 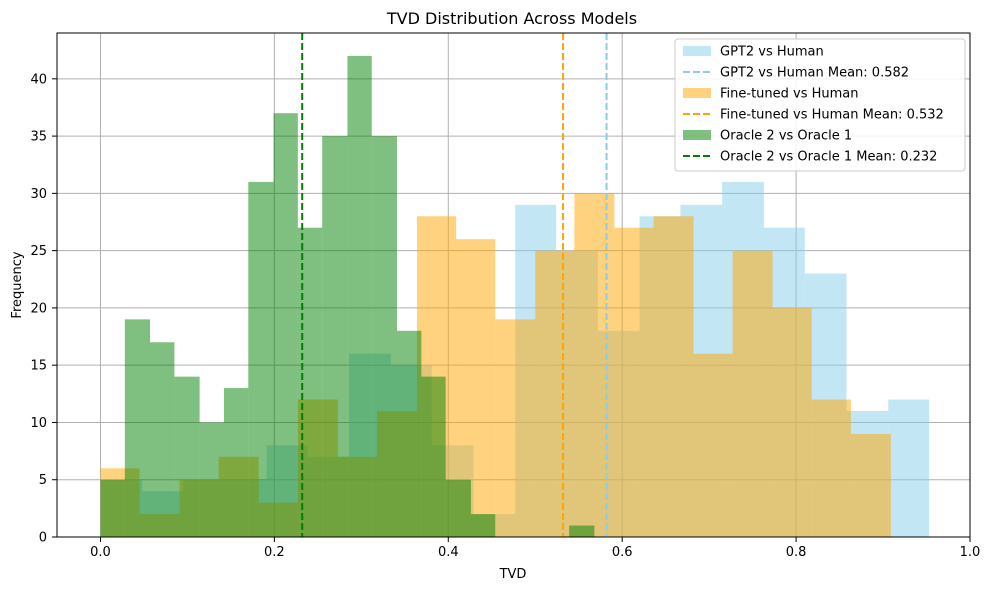 I want to click on x-tick-label: 0.4, so click(x=448, y=552).